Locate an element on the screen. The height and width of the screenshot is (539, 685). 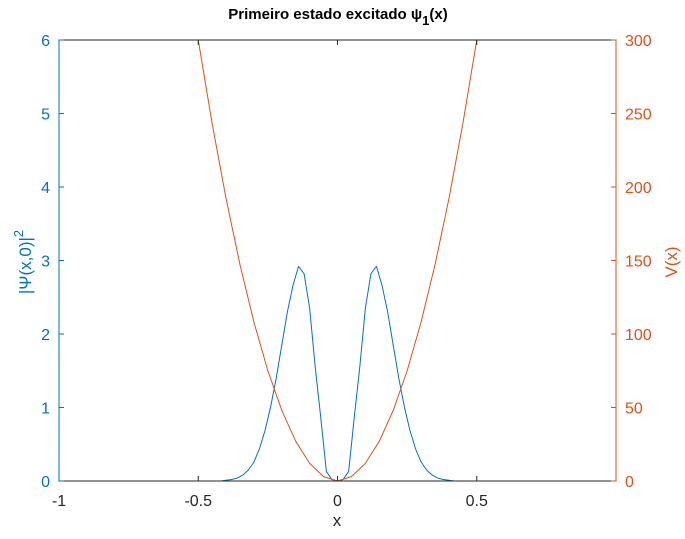
y-right-tick-label: 200 is located at coordinates (638, 188).